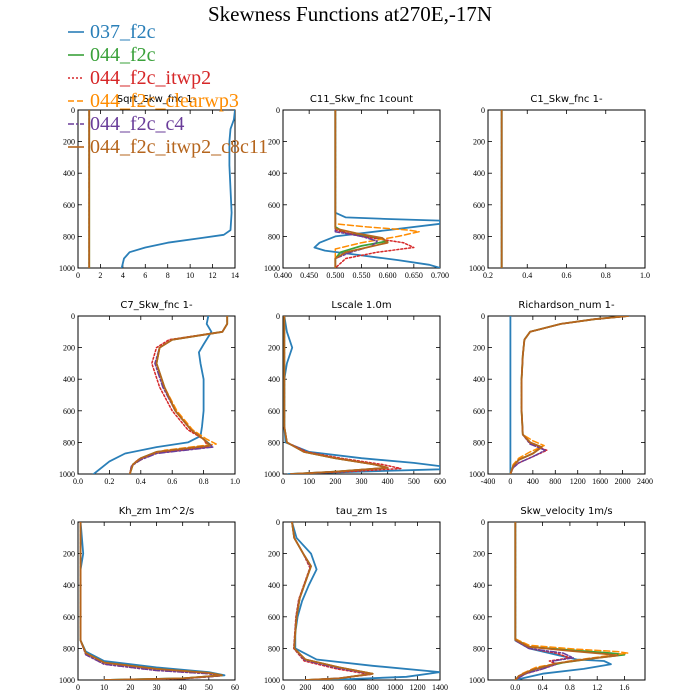  What do you see at coordinates (157, 687) in the screenshot?
I see `x-tick-label: 30` at bounding box center [157, 687].